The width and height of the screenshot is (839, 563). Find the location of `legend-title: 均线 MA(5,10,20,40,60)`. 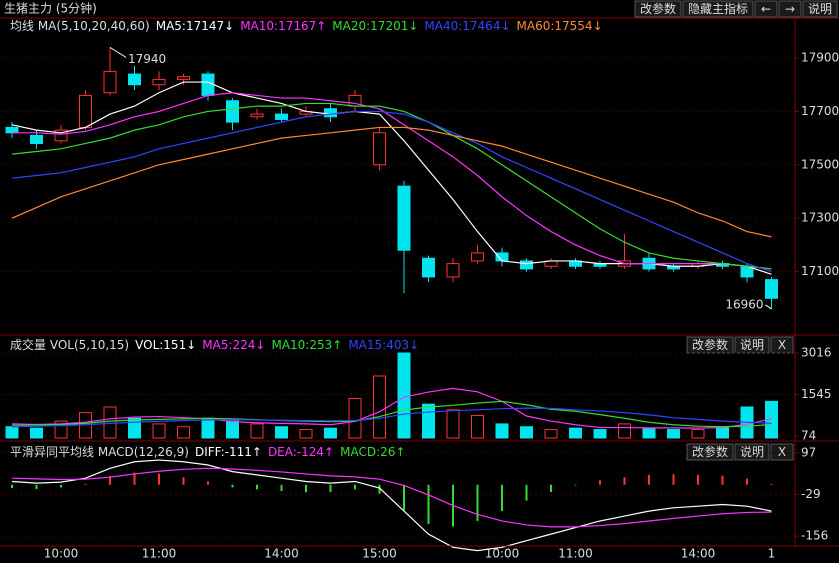

legend-title: 均线 MA(5,10,20,40,60) is located at coordinates (80, 26).